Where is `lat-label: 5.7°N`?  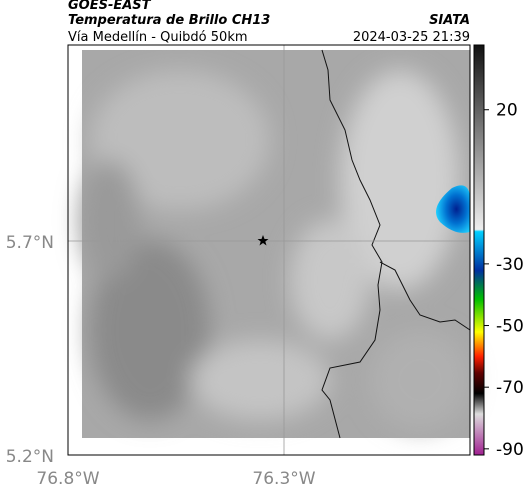 lat-label: 5.7°N is located at coordinates (30, 243).